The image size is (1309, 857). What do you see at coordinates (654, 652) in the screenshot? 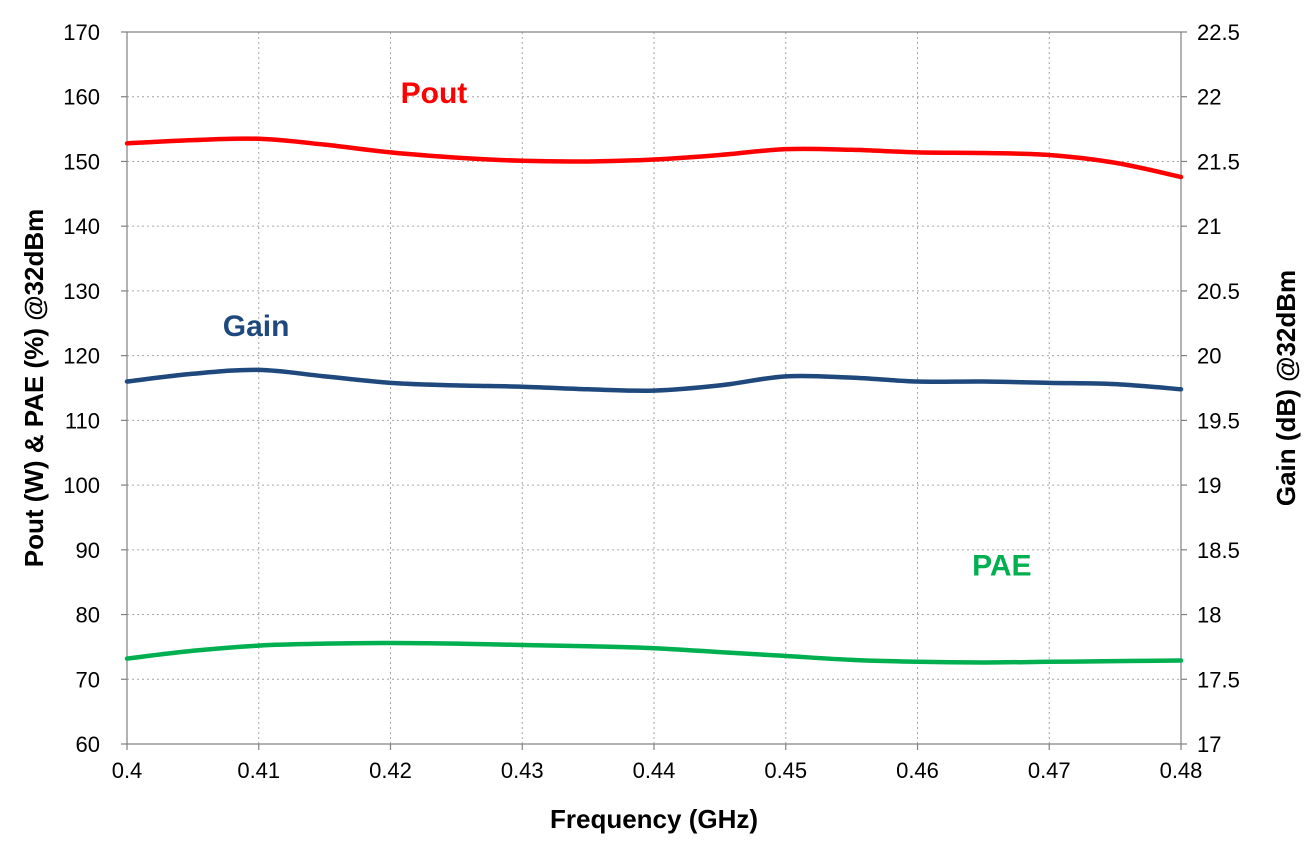
I see `series-line-pae` at bounding box center [654, 652].